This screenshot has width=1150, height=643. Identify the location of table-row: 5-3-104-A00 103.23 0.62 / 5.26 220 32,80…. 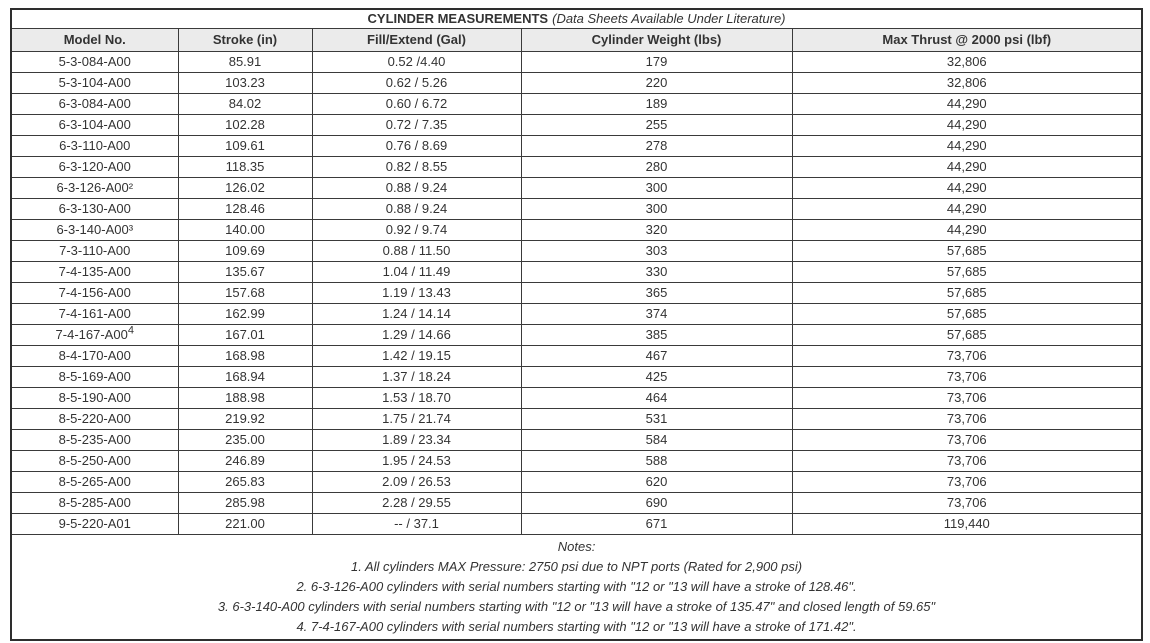
(576, 83).